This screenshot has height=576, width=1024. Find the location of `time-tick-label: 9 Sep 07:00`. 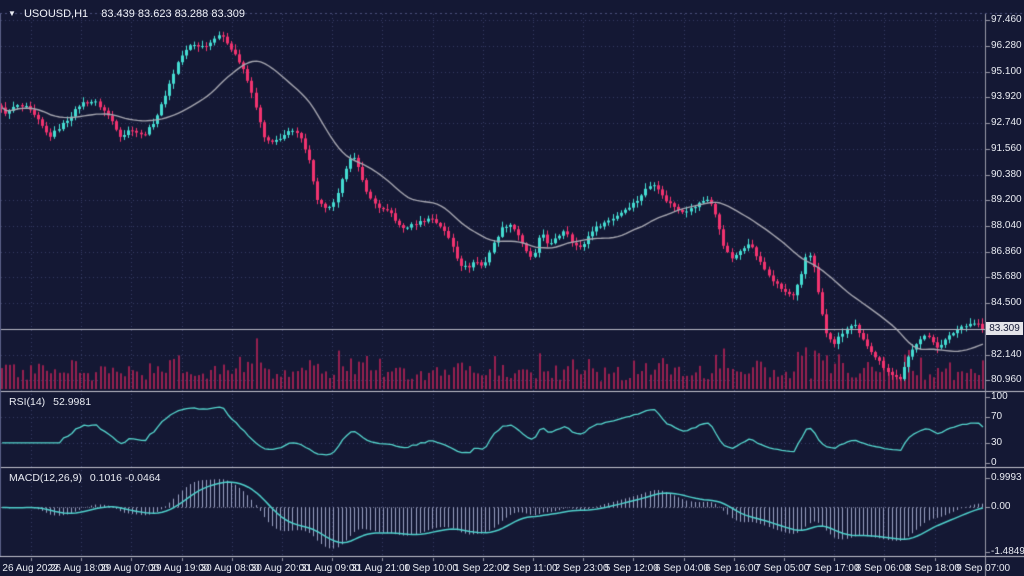

time-tick-label: 9 Sep 07:00 is located at coordinates (983, 568).